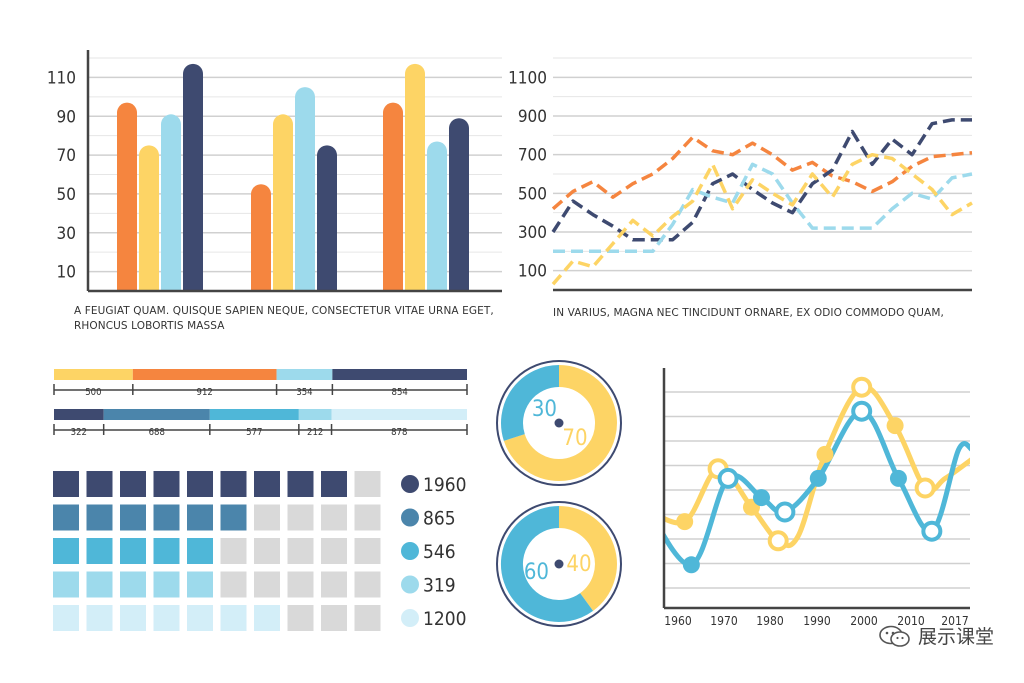 This screenshot has width=1024, height=683. Describe the element at coordinates (527, 78) in the screenshot. I see `y-tick-label: 1100` at that location.